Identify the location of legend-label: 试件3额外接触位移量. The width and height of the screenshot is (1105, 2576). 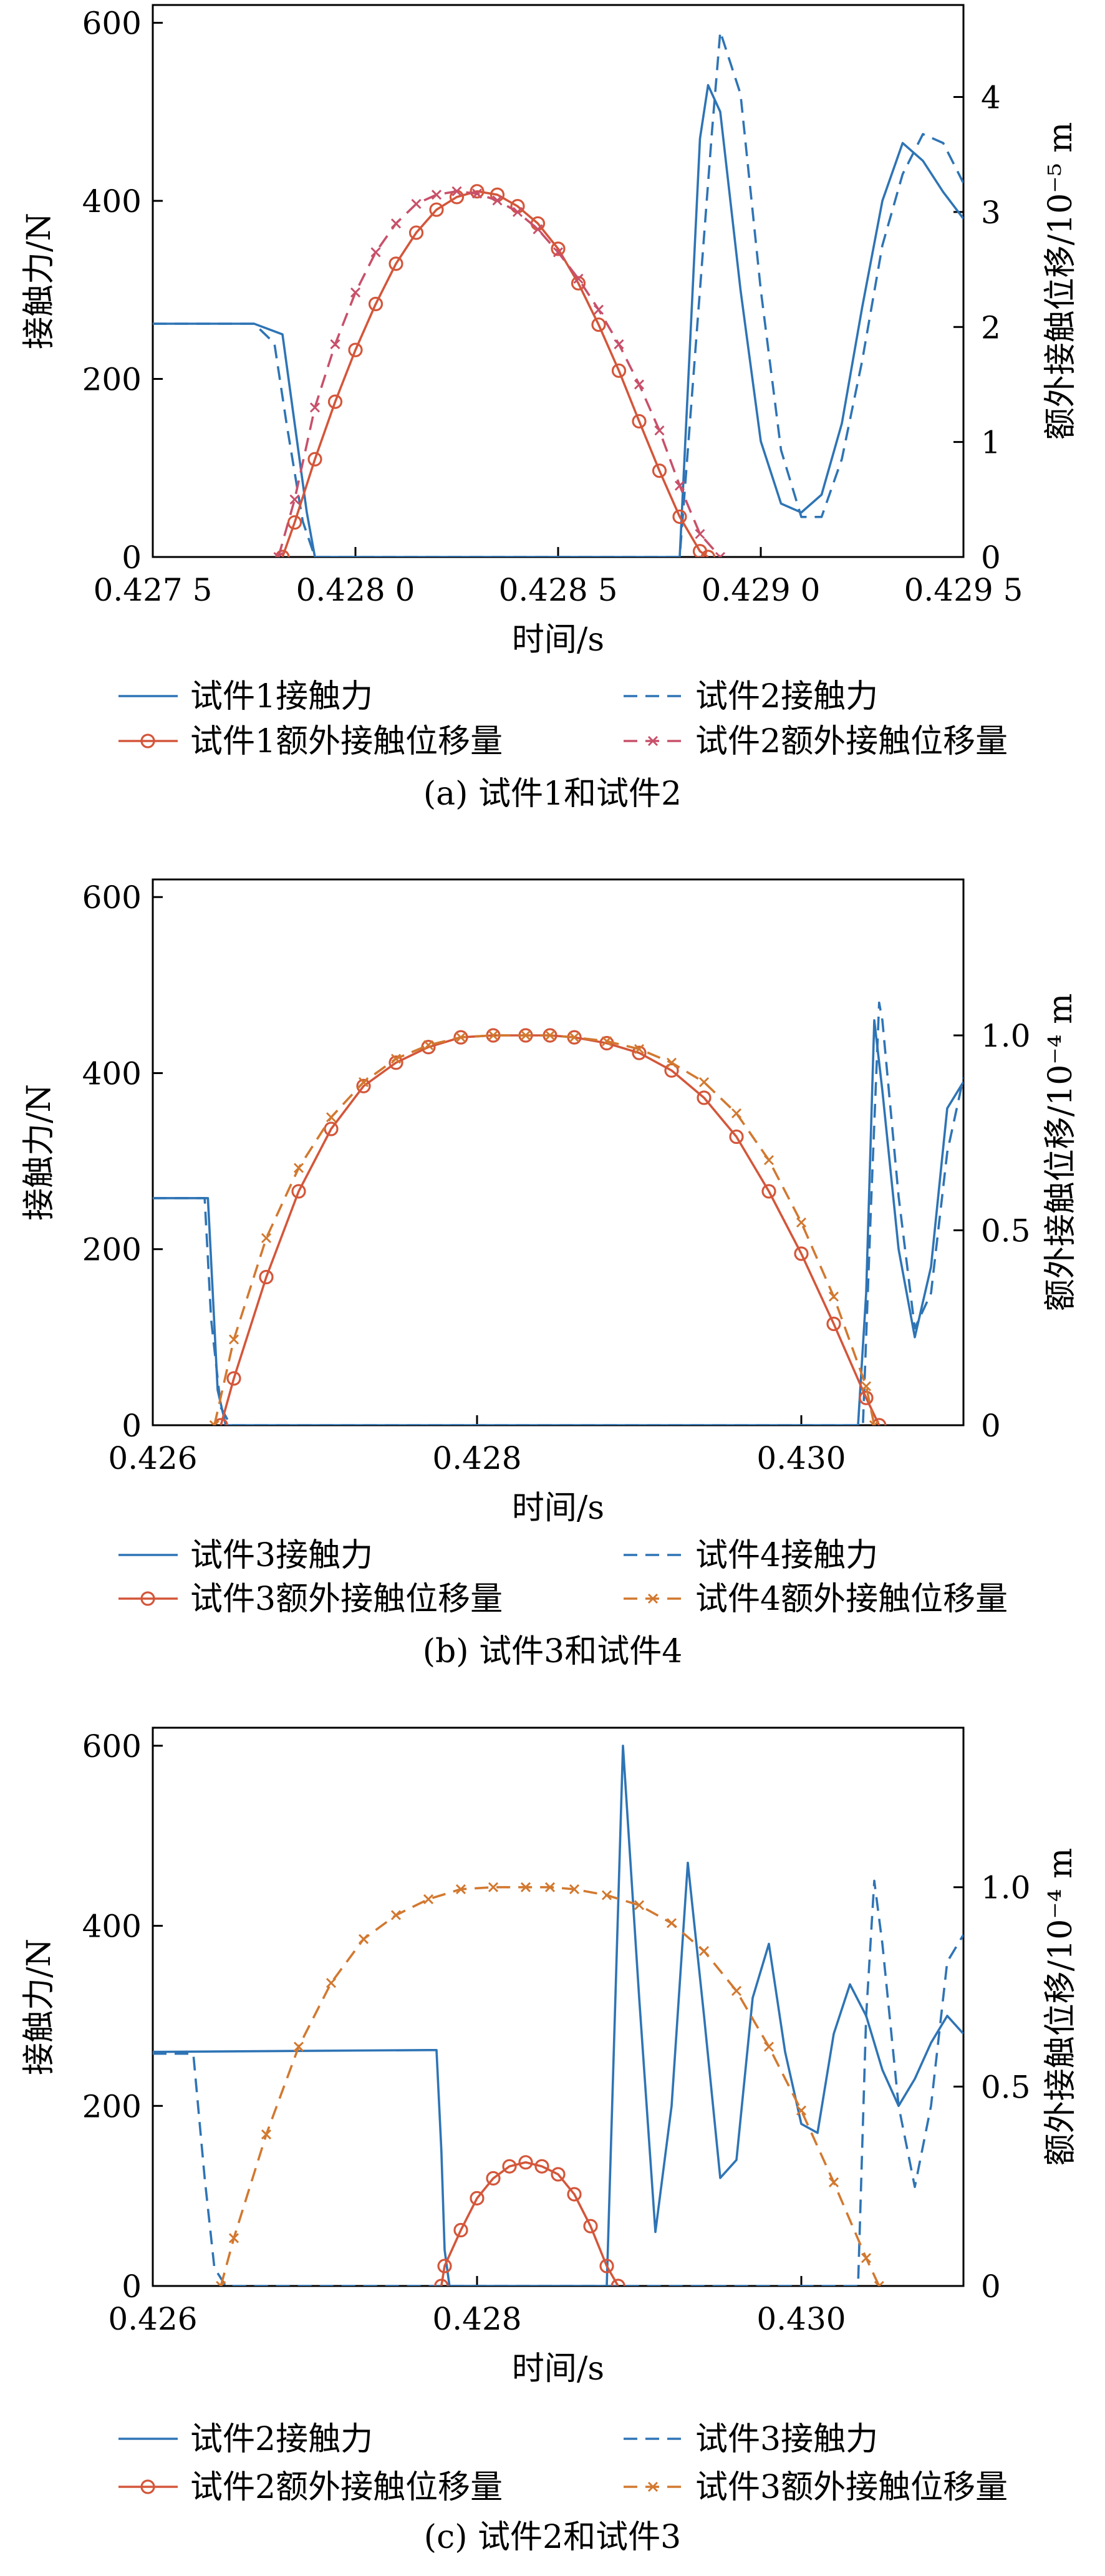
(851, 2487).